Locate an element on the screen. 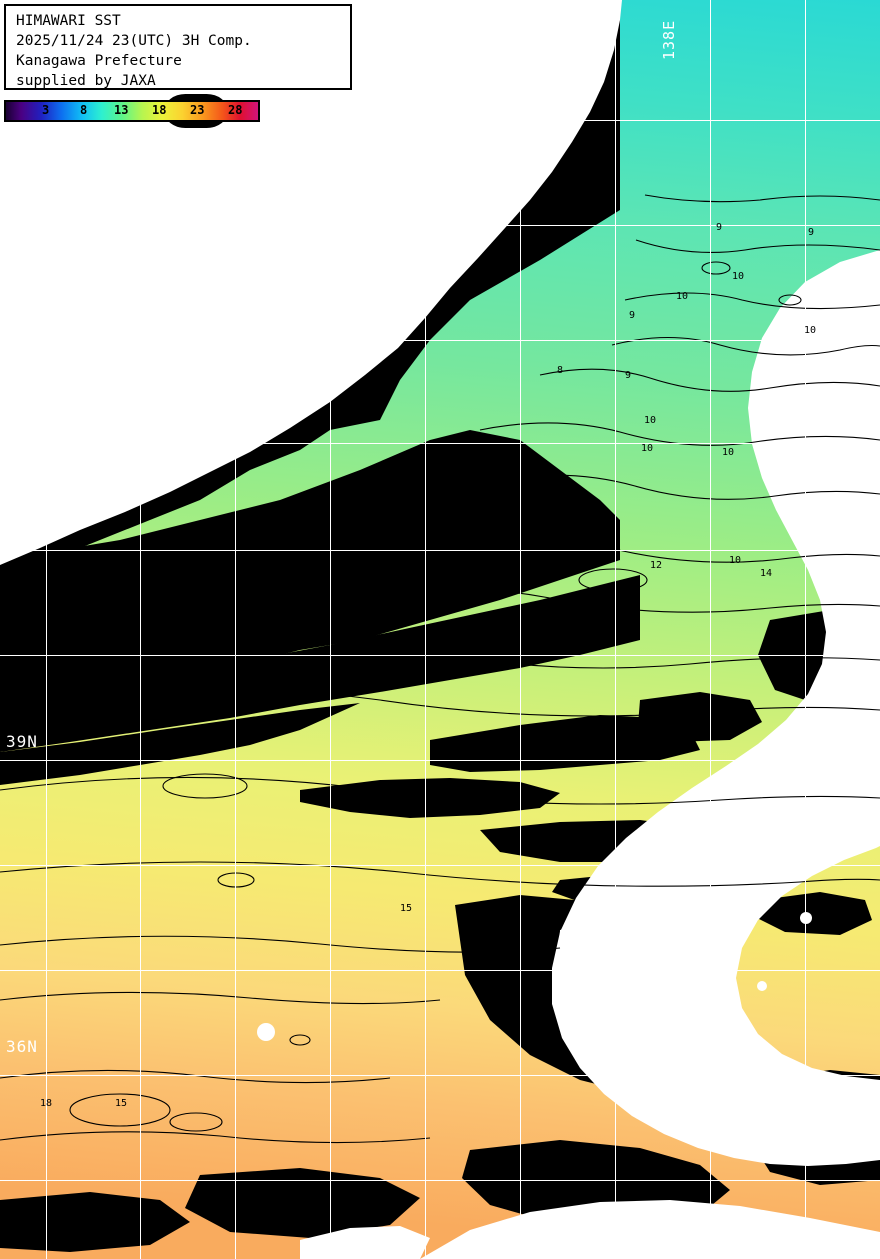 Image resolution: width=880 pixels, height=1259 pixels. colorbar-tick-13: 13 is located at coordinates (121, 110).